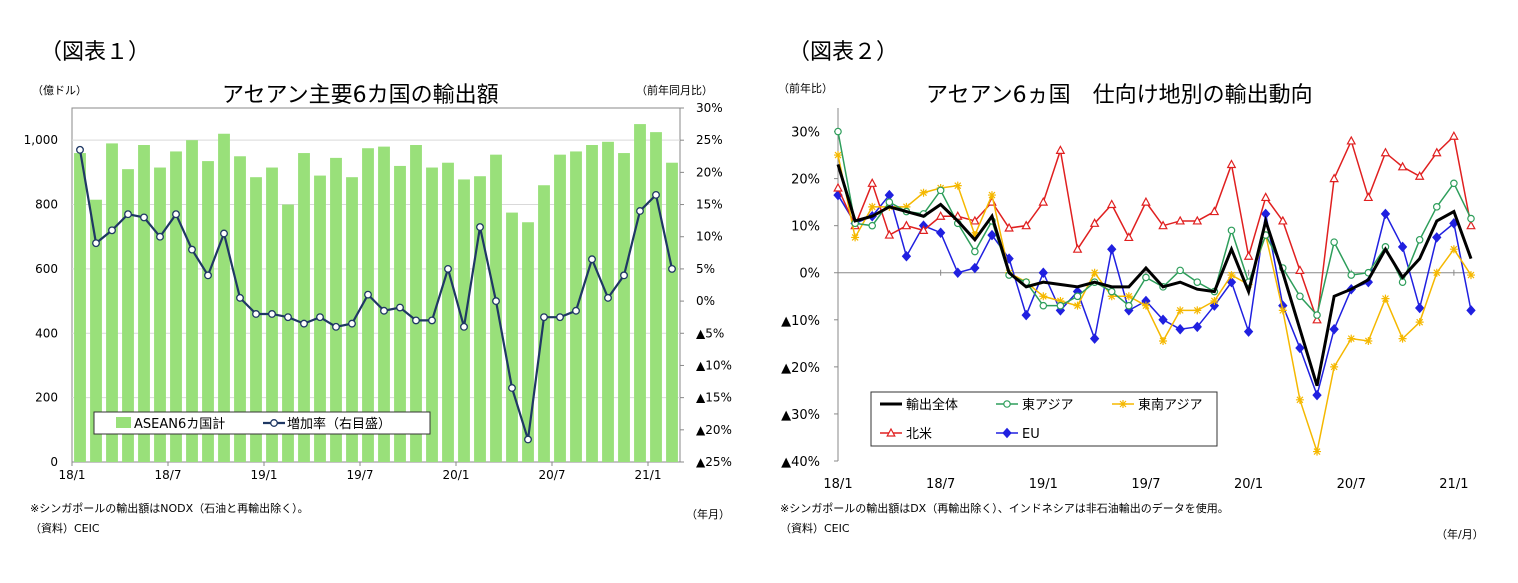 This screenshot has width=1518, height=583. What do you see at coordinates (800, 462) in the screenshot?
I see `chart2-y-tick-label: ▲40%` at bounding box center [800, 462].